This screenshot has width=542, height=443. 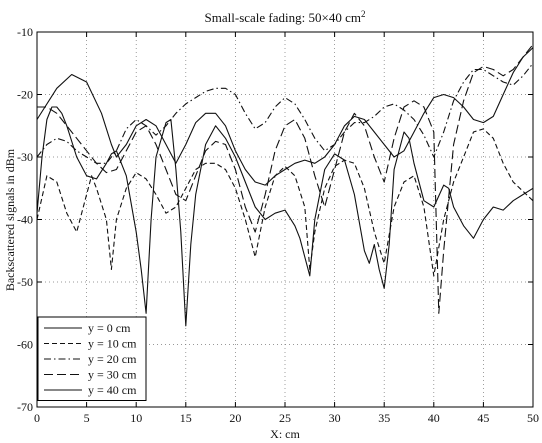 What do you see at coordinates (533, 418) in the screenshot?
I see `x-tick-label: 50` at bounding box center [533, 418].